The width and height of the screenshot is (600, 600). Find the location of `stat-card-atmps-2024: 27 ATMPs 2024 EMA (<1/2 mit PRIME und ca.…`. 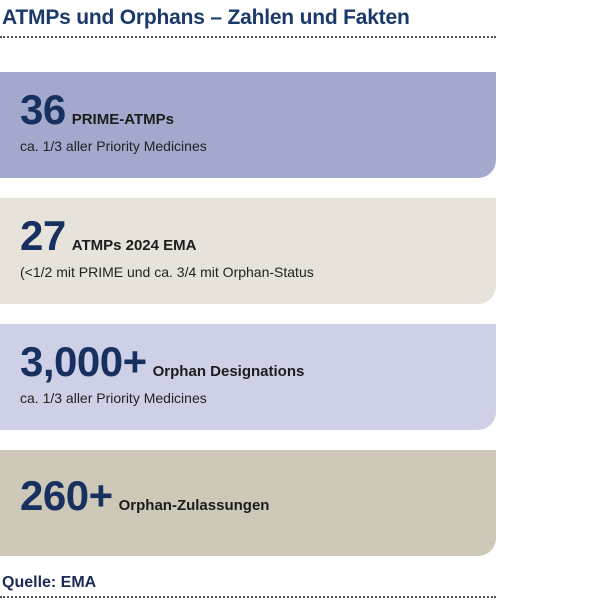

stat-card-atmps-2024: 27 ATMPs 2024 EMA (<1/2 mit PRIME und ca.… is located at coordinates (248, 251).